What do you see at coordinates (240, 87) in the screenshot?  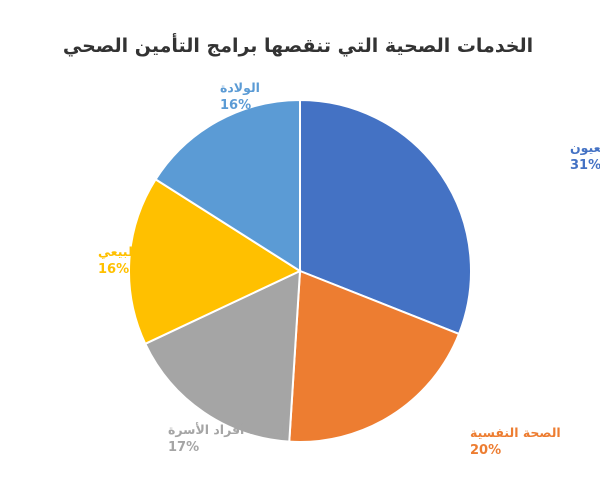 I see `slice-label: الولادة` at bounding box center [240, 87].